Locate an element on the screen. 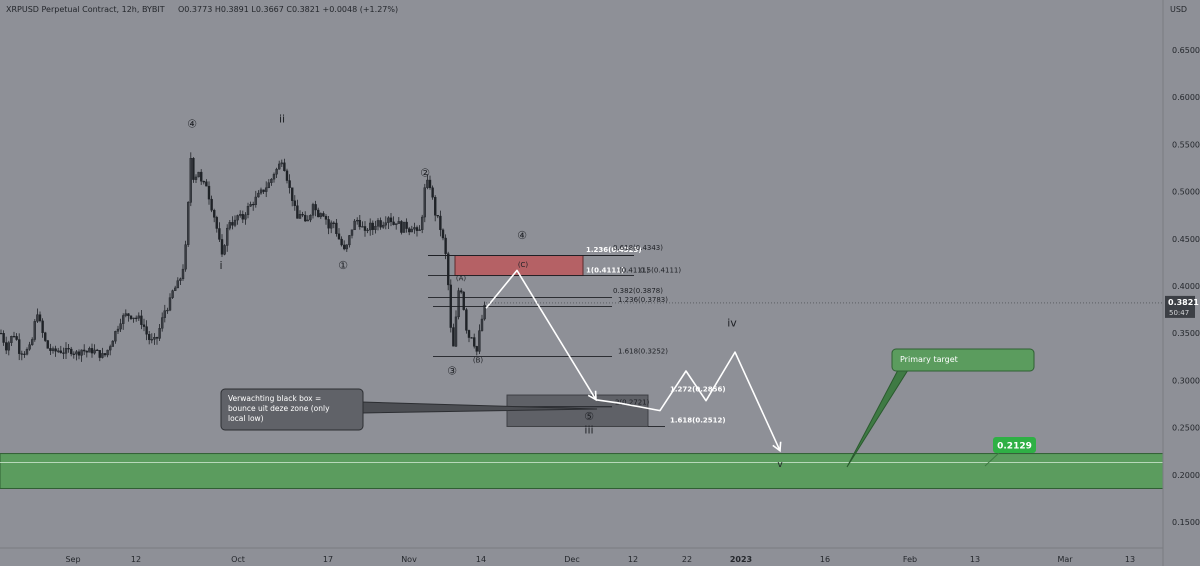  black-box is located at coordinates (577, 410).